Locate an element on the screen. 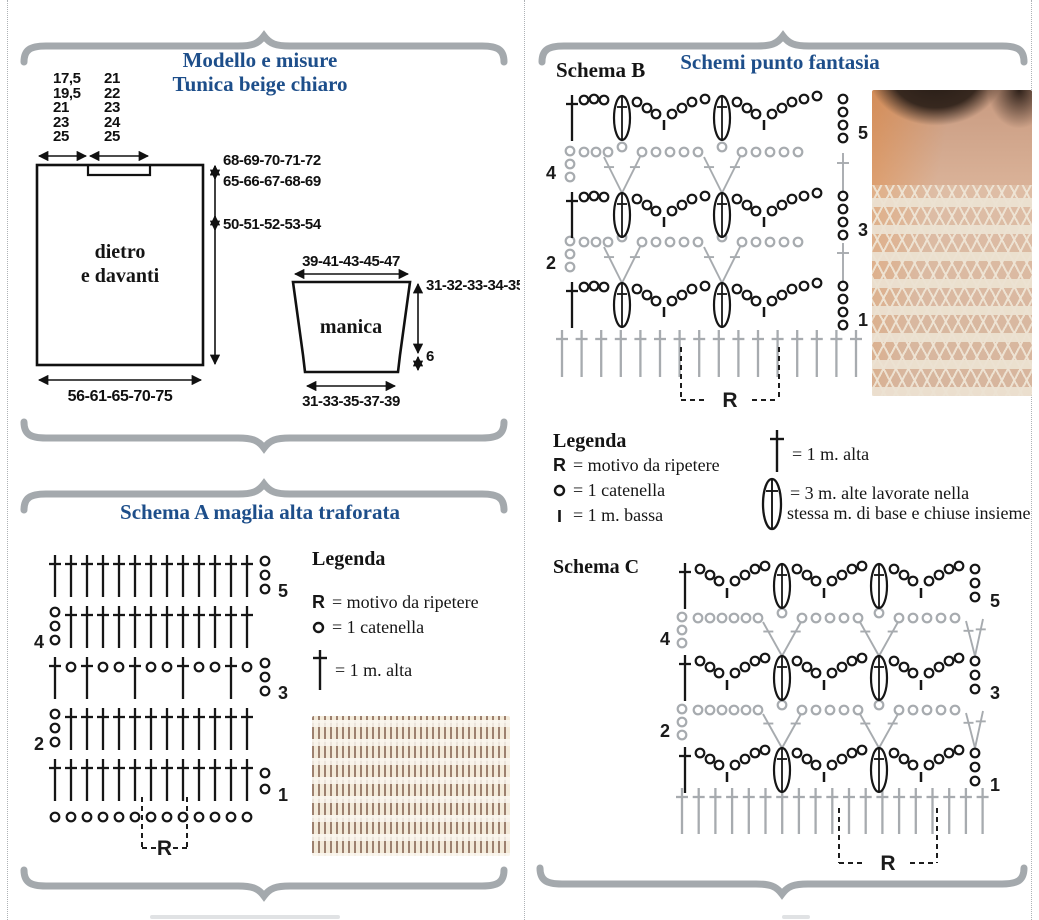 The width and height of the screenshot is (1039, 920). center-divider-dotted-line is located at coordinates (524, 460).